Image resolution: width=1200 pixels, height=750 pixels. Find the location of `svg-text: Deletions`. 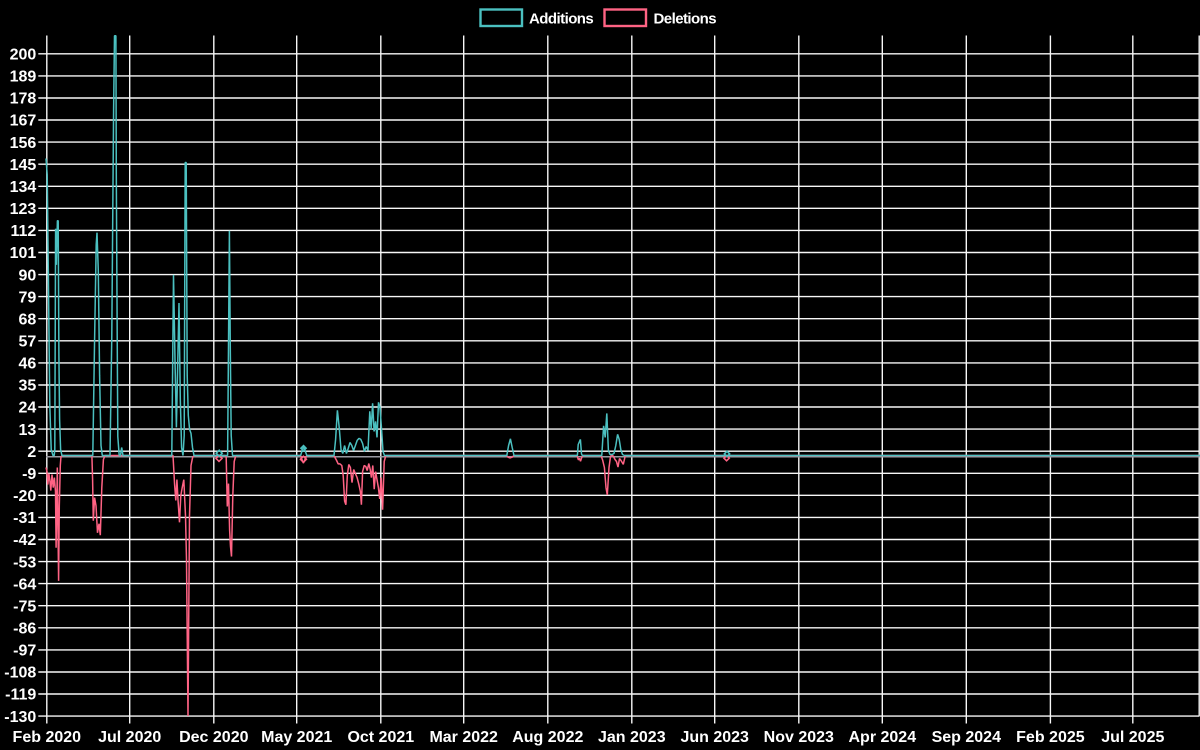

svg-text: Deletions is located at coordinates (685, 18).